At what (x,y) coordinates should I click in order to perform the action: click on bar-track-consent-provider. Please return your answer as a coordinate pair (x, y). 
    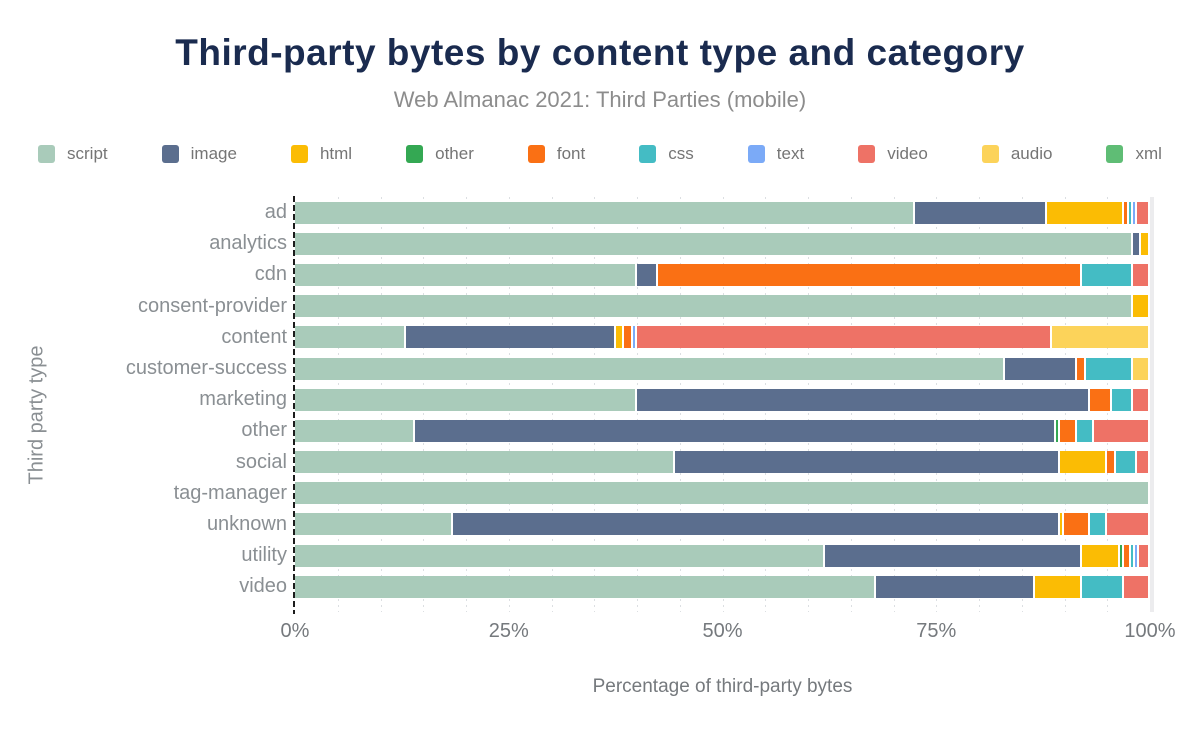
    Looking at the image, I should click on (722, 306).